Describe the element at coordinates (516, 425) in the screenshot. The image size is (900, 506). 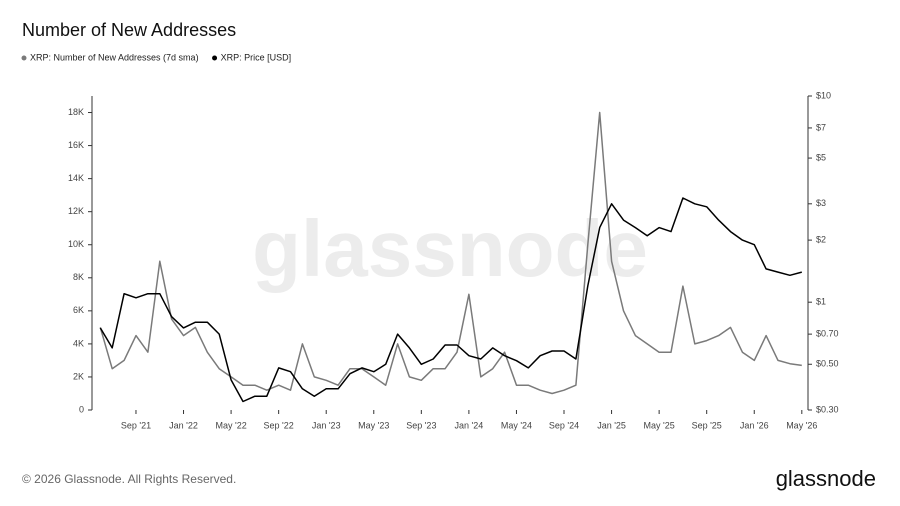
I see `x-tick-label: May '24` at that location.